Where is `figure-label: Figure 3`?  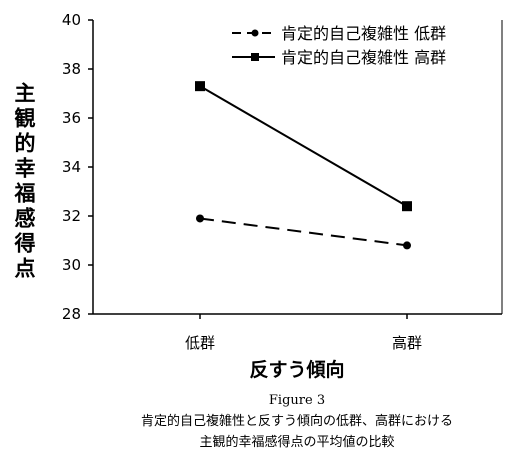
figure-label: Figure 3 is located at coordinates (297, 400).